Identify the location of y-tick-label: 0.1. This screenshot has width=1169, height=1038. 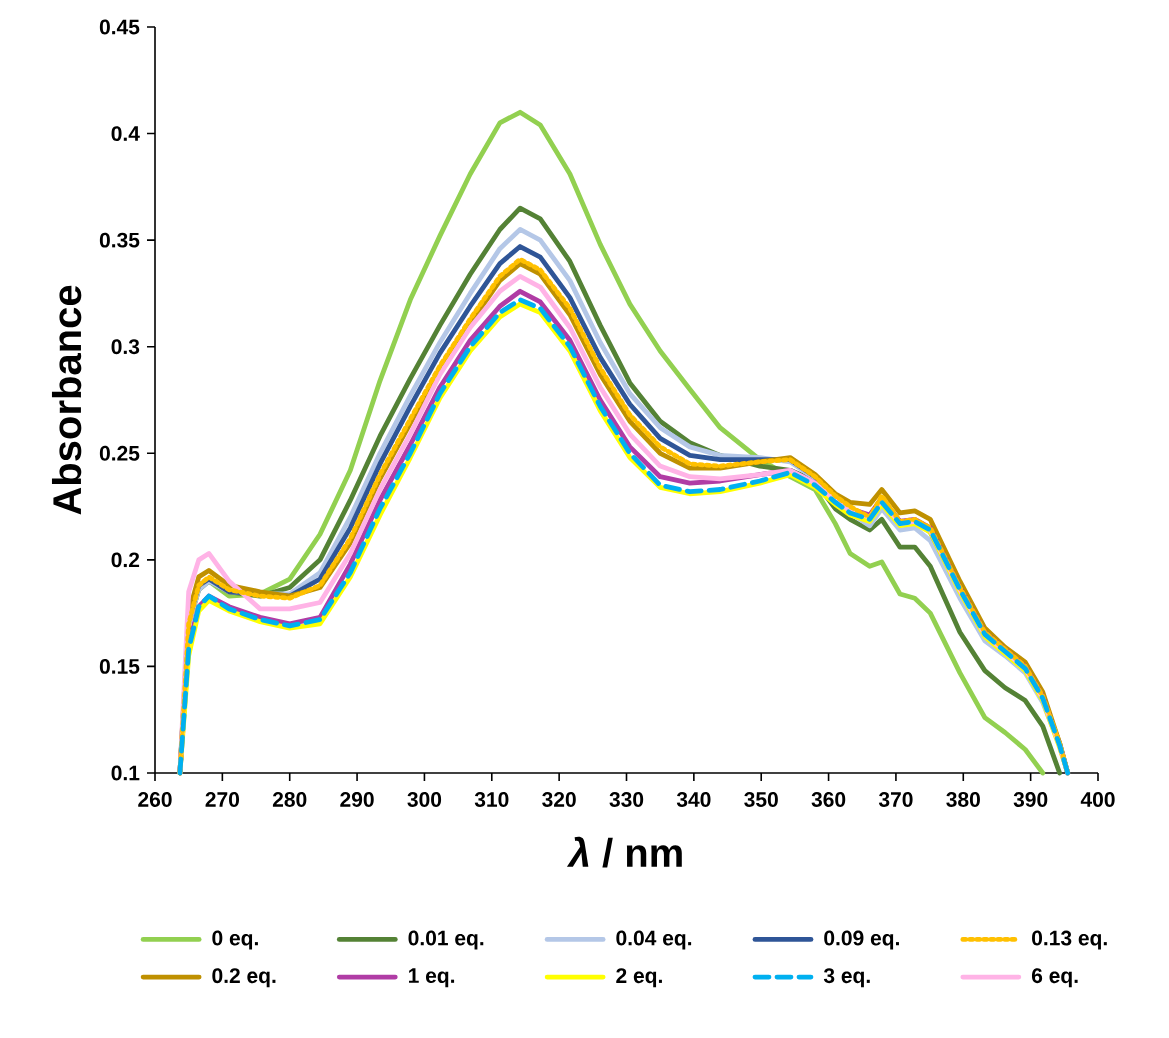
(125, 773).